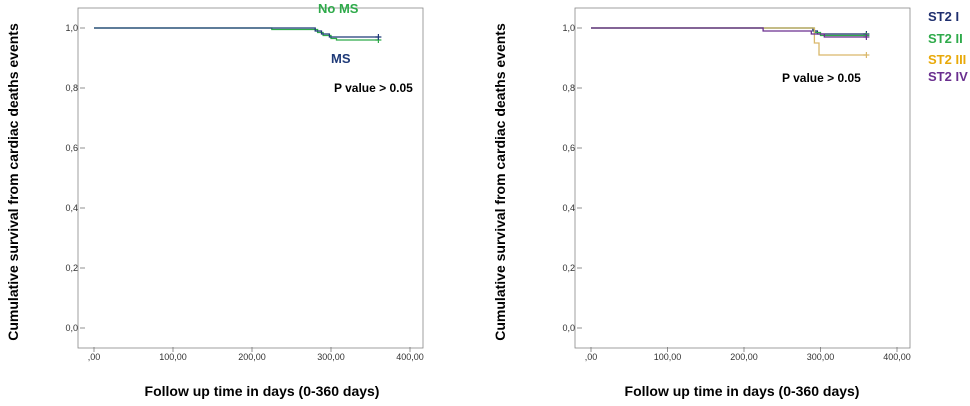  I want to click on right-p-value: P value > 0.05, so click(821, 78).